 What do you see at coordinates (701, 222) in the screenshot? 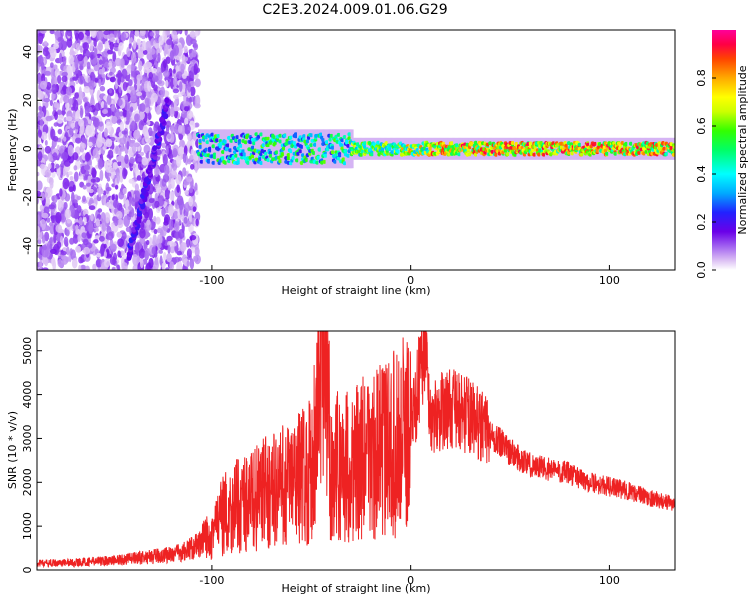
I see `colorbar-tick-label: 0.2` at bounding box center [701, 222].